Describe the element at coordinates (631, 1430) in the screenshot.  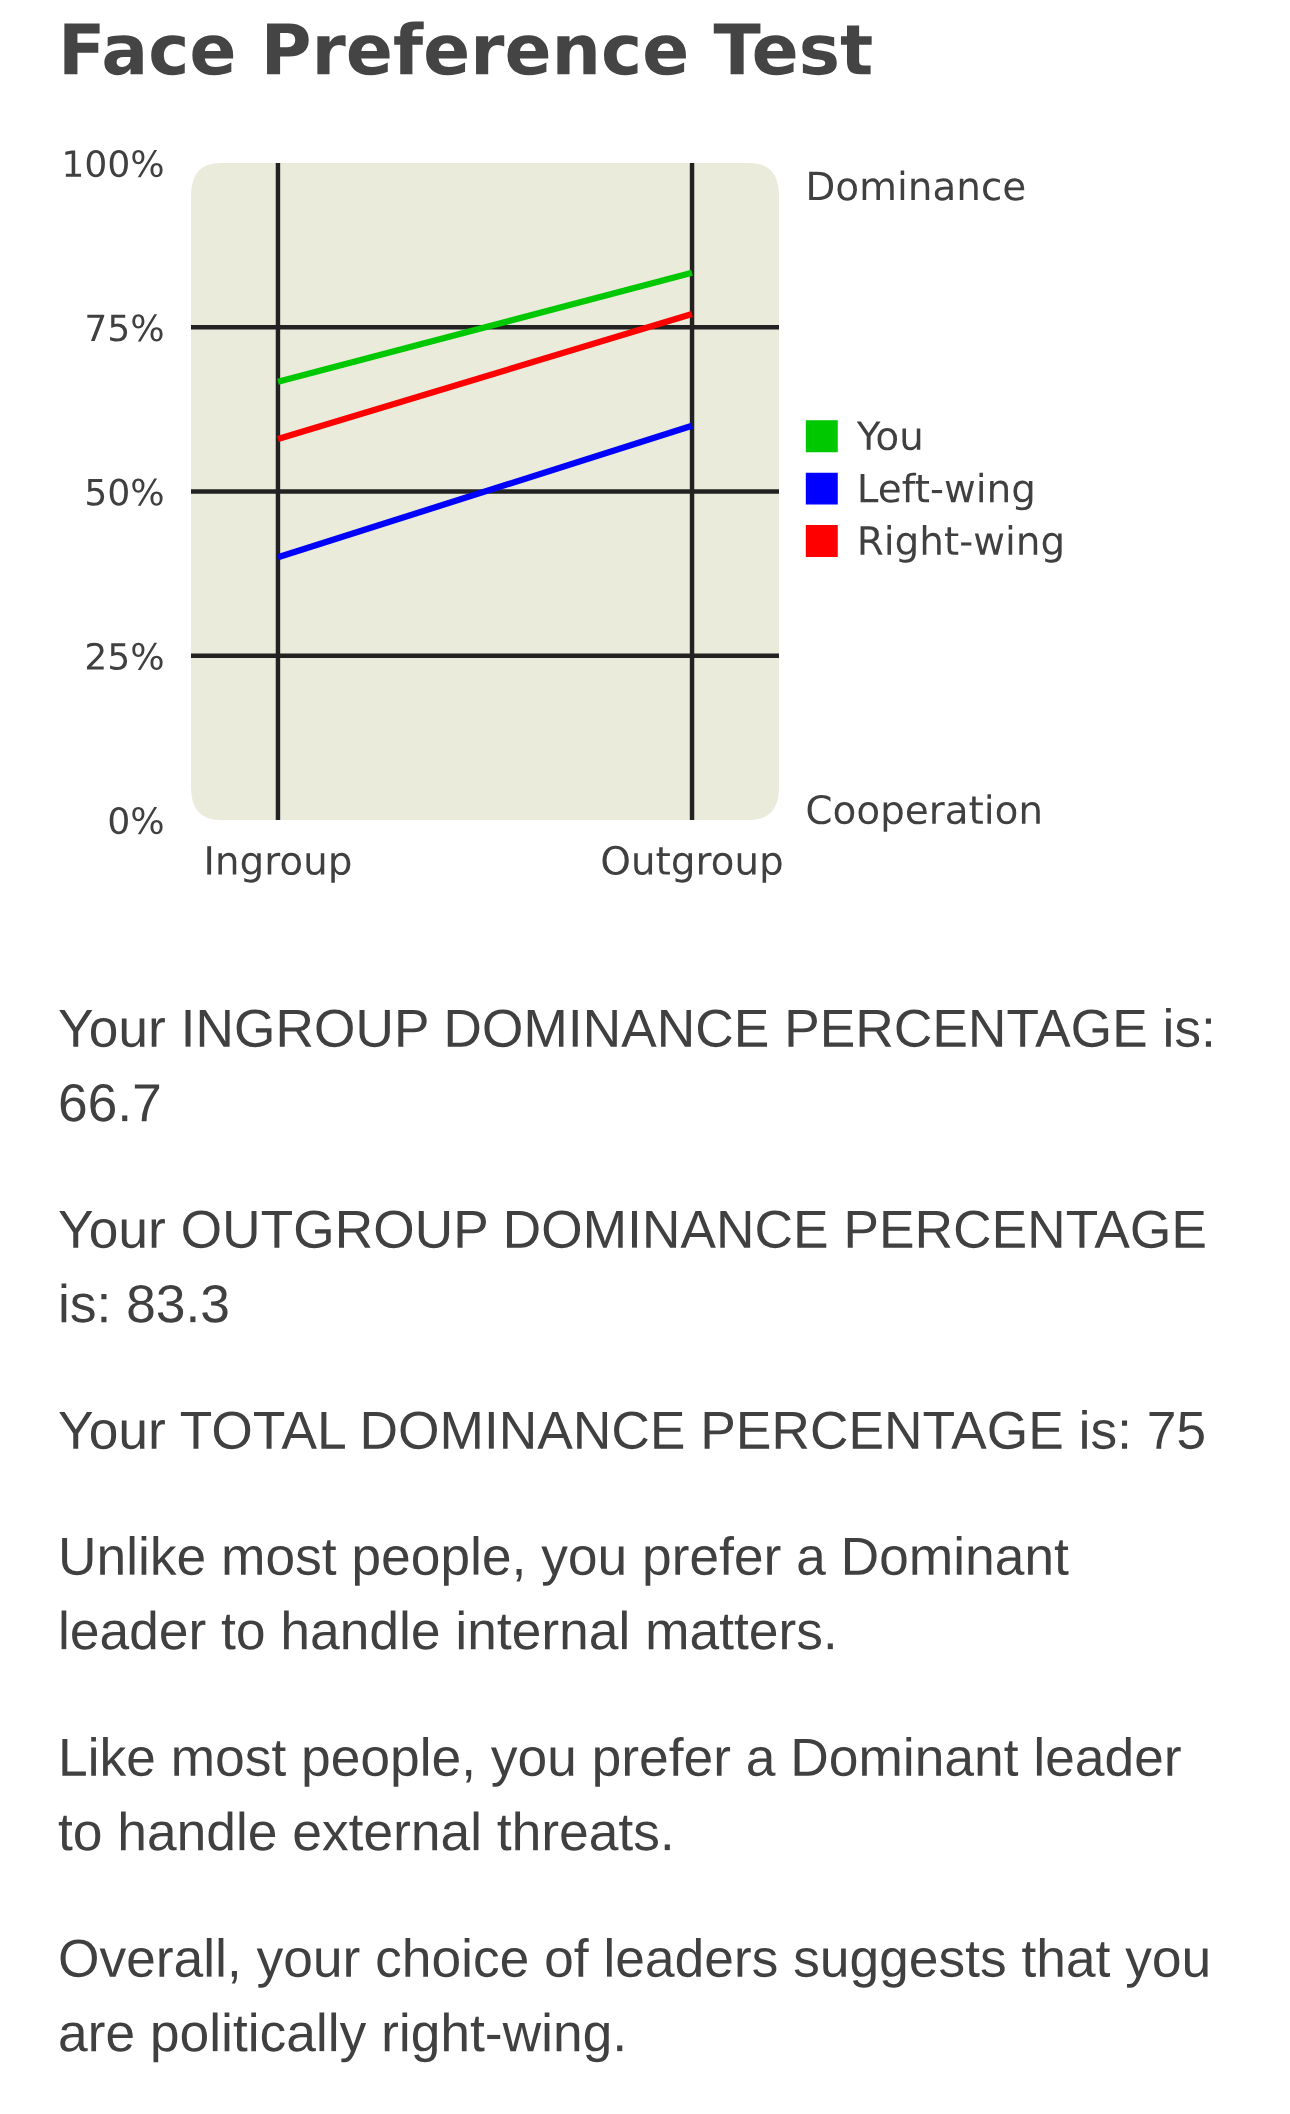
I see `text: Your TOTAL DOMINANCE PERCENTAGE is: 75` at that location.